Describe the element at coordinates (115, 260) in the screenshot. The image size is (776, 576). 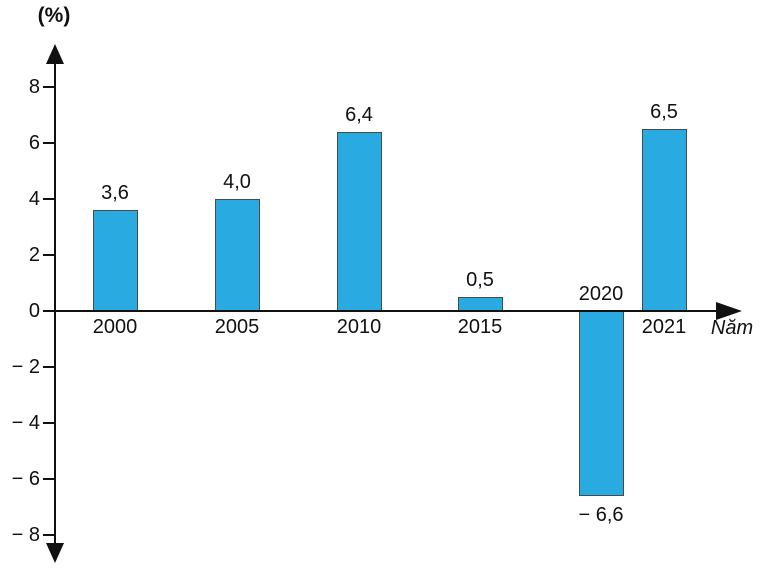
I see `bar-2000` at that location.